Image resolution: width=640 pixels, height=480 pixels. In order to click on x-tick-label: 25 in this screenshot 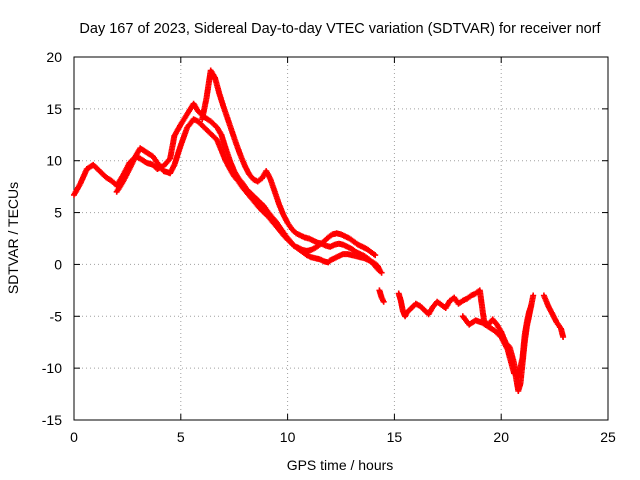, I will do `click(608, 437)`.